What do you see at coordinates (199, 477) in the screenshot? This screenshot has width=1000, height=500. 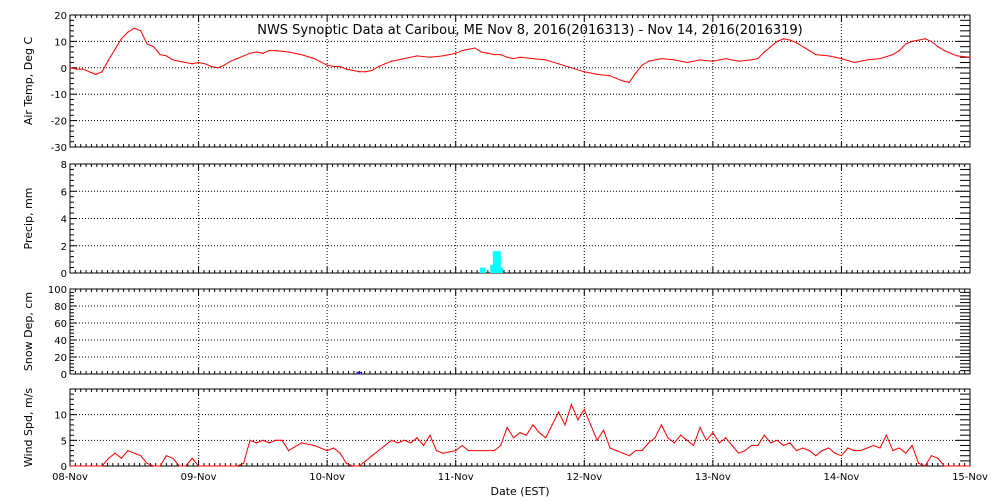 I see `x-tick-label: 09-Nov` at bounding box center [199, 477].